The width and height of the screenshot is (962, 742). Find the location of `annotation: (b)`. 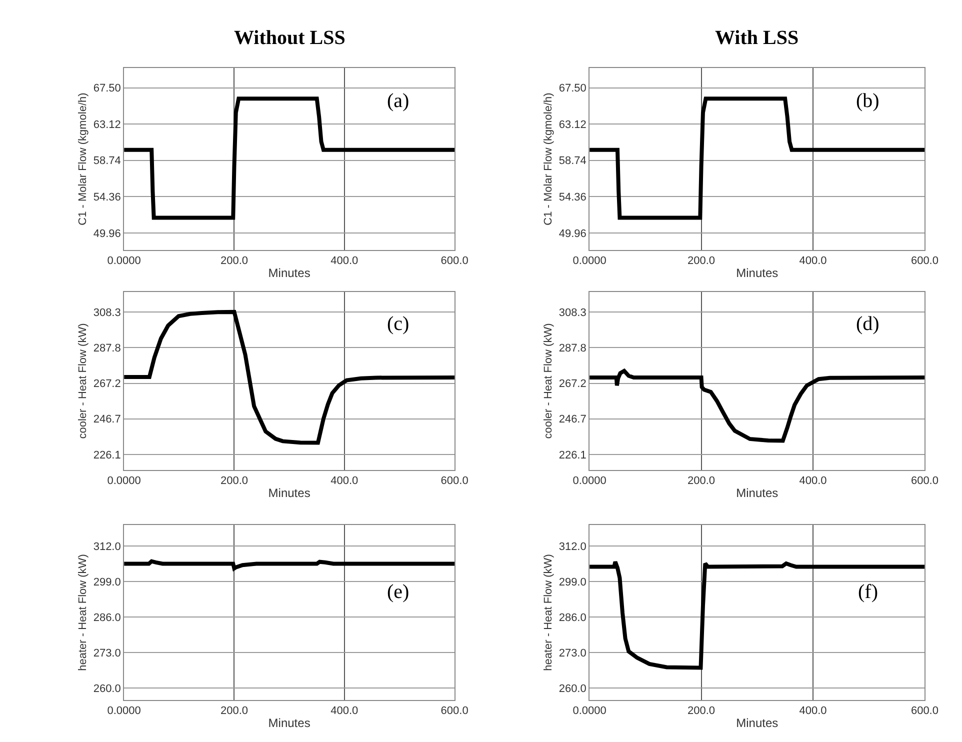

annotation: (b) is located at coordinates (868, 101).